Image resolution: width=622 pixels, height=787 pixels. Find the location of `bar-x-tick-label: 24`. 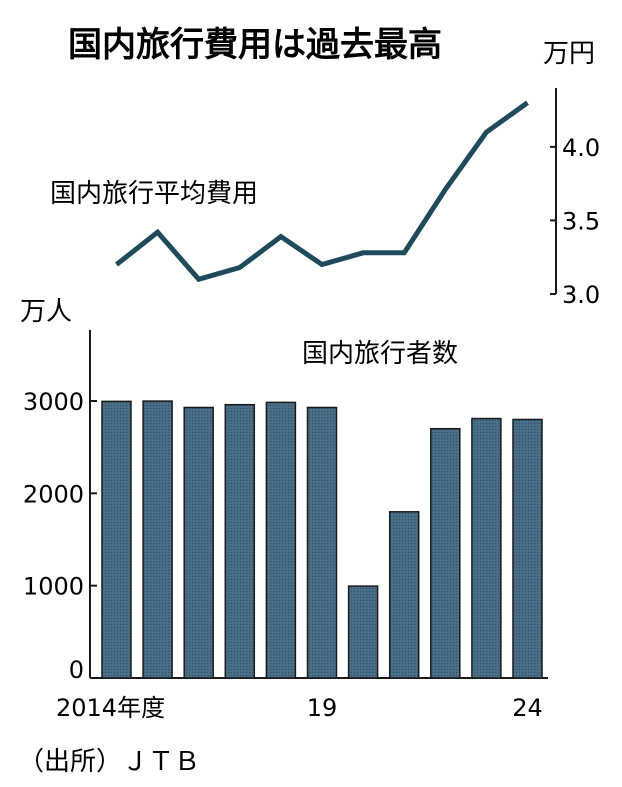

bar-x-tick-label: 24 is located at coordinates (527, 708).